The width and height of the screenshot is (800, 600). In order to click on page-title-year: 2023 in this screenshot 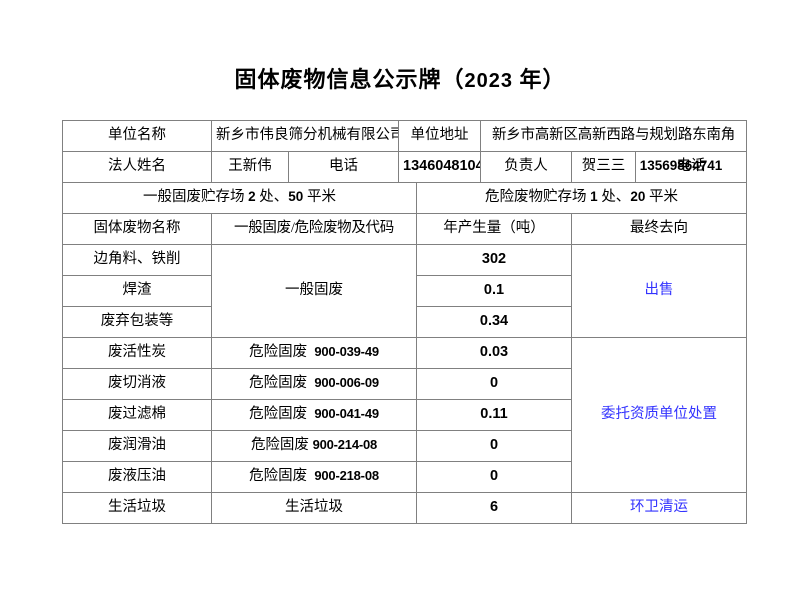, I will do `click(488, 81)`.